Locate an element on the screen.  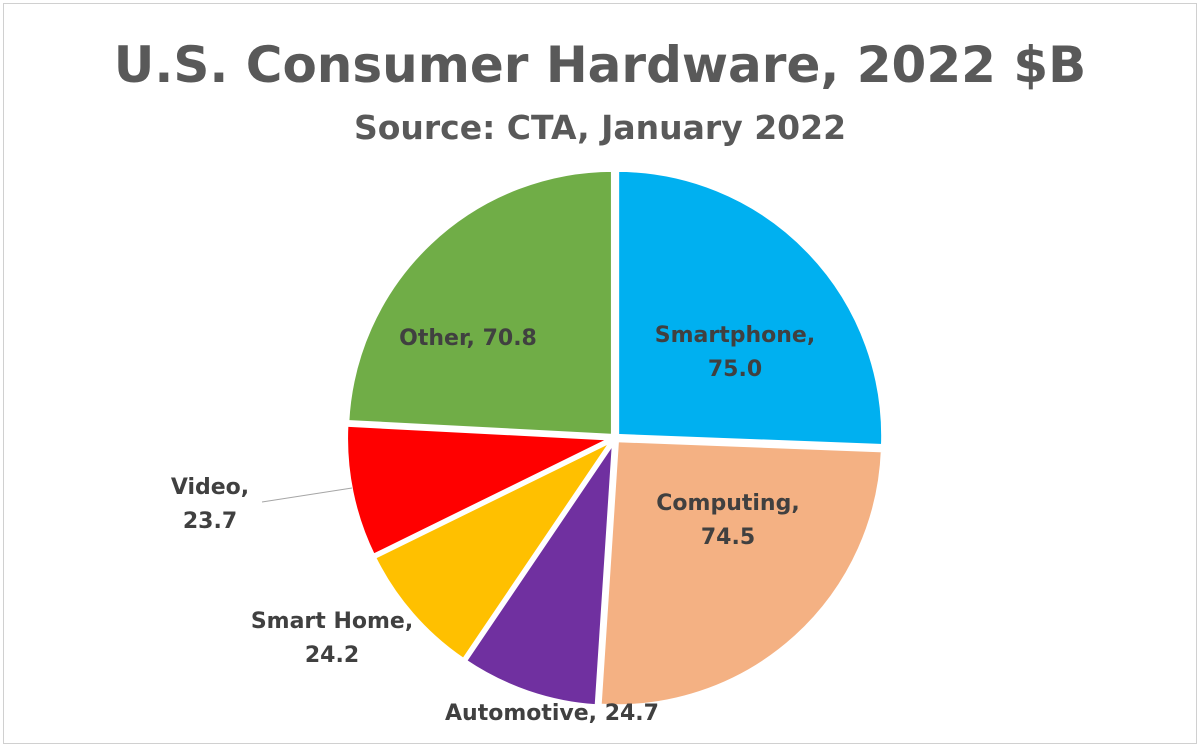
pie-slice-automotive is located at coordinates (539, 571).